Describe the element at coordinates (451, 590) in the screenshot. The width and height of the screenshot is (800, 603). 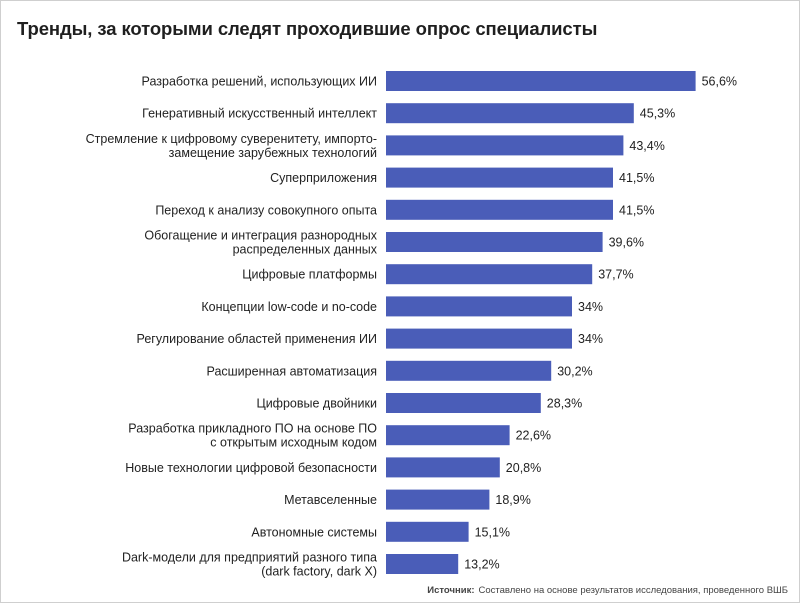
I see `source-label: Источник:` at that location.